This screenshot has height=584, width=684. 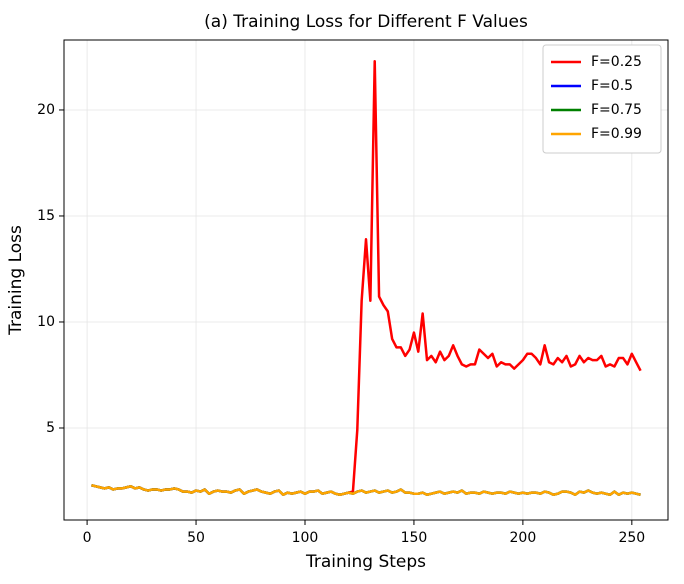 I want to click on y-tick-label: 5, so click(x=50, y=428).